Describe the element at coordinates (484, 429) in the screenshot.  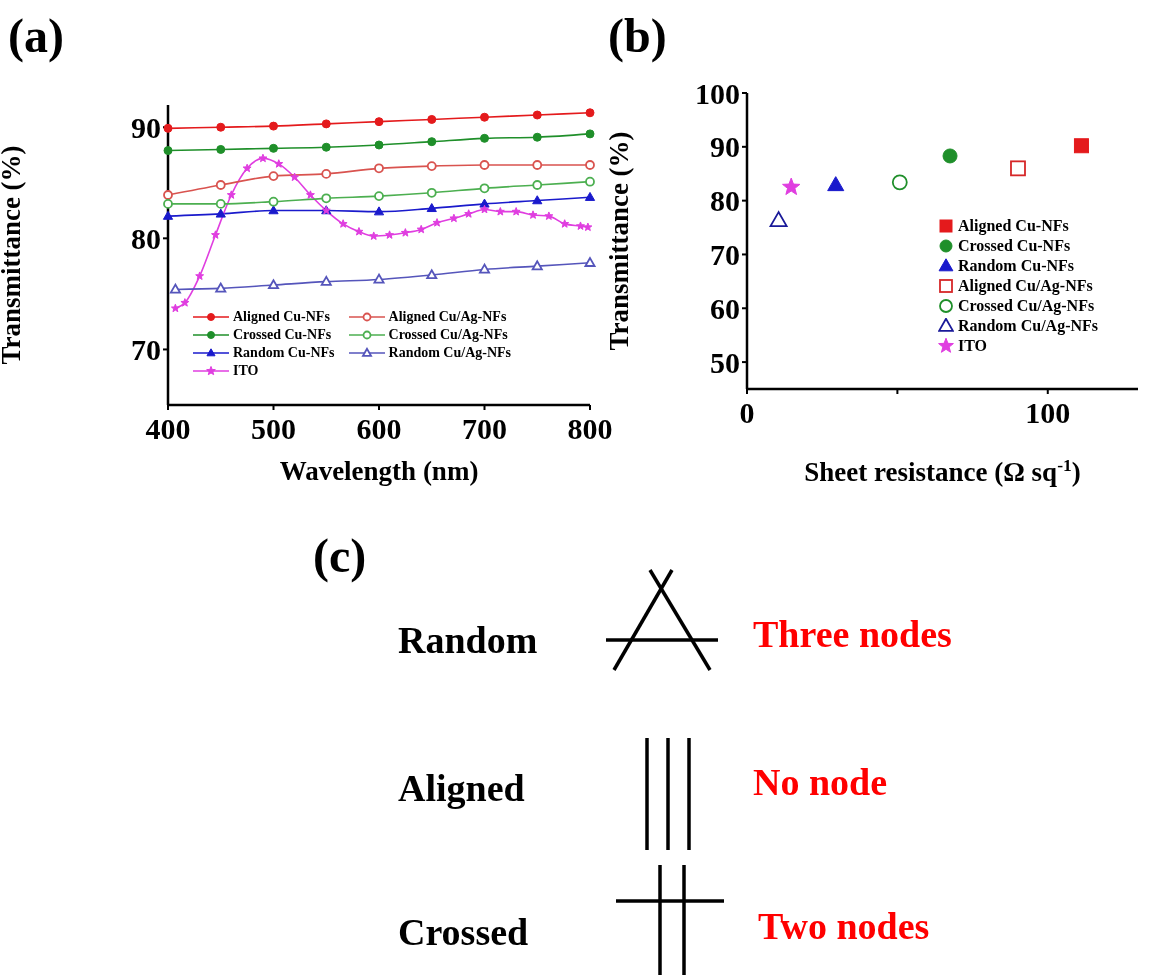
I see `x-tick-label: 700` at that location.